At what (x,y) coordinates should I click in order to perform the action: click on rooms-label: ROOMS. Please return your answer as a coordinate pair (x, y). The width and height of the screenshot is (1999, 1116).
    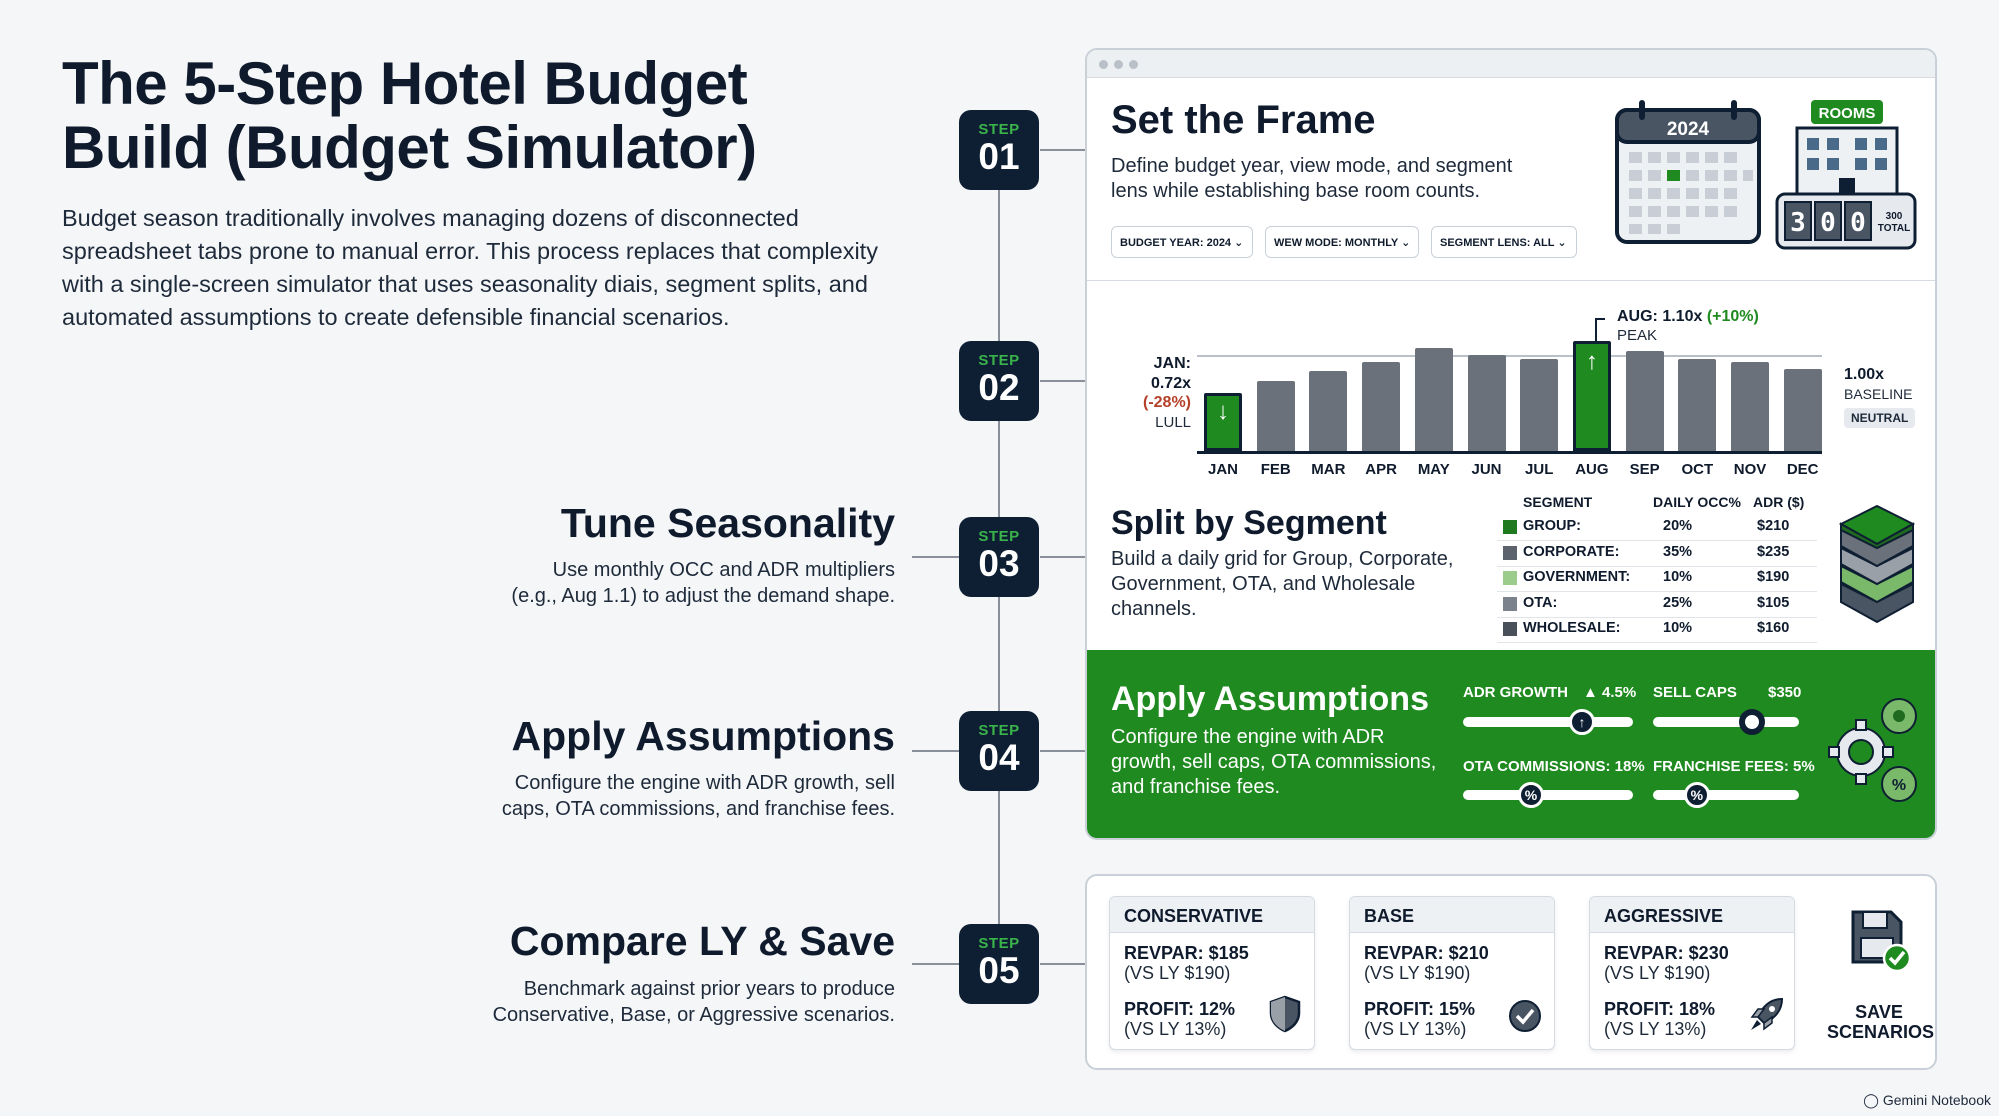
    Looking at the image, I should click on (1847, 113).